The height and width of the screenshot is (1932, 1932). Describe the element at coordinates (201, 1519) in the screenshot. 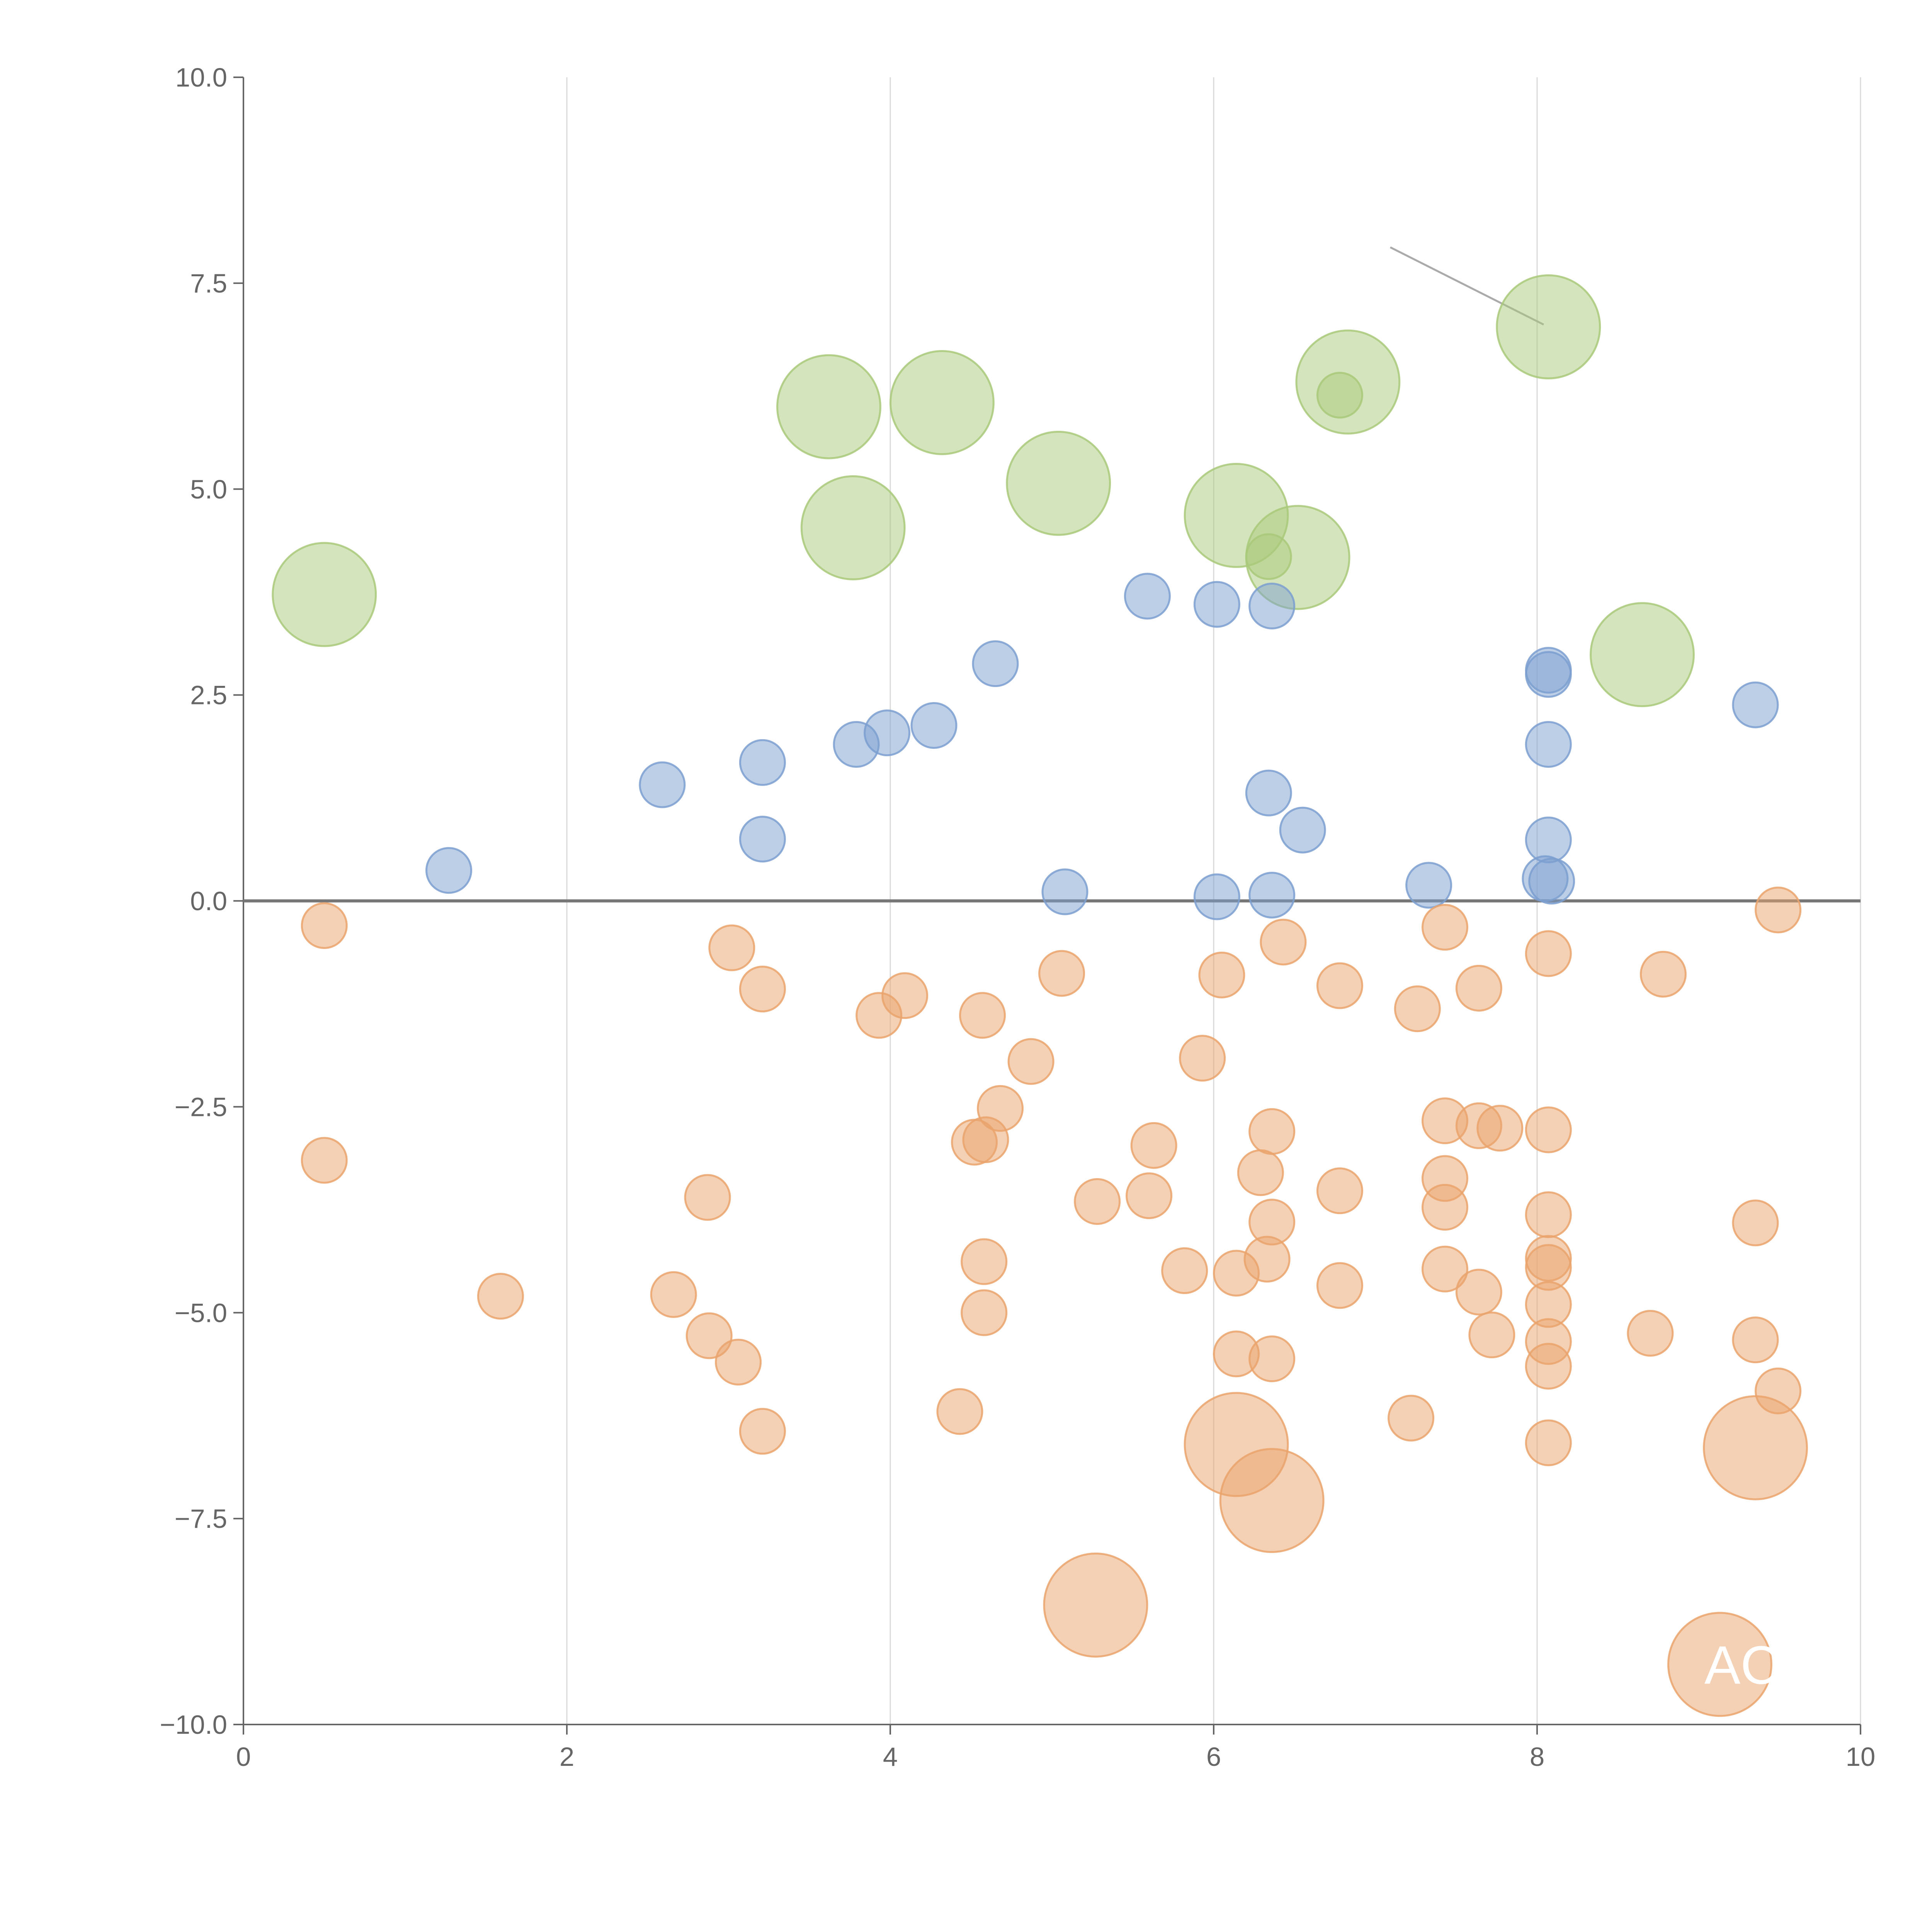

I see `y-tick-label: −7.5` at that location.